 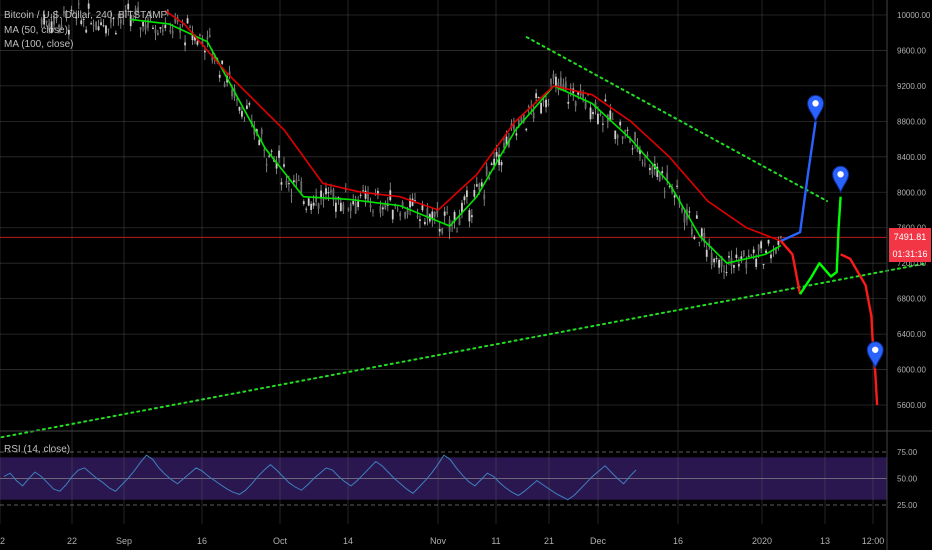 What do you see at coordinates (348, 541) in the screenshot?
I see `x-tick-label: 14` at bounding box center [348, 541].